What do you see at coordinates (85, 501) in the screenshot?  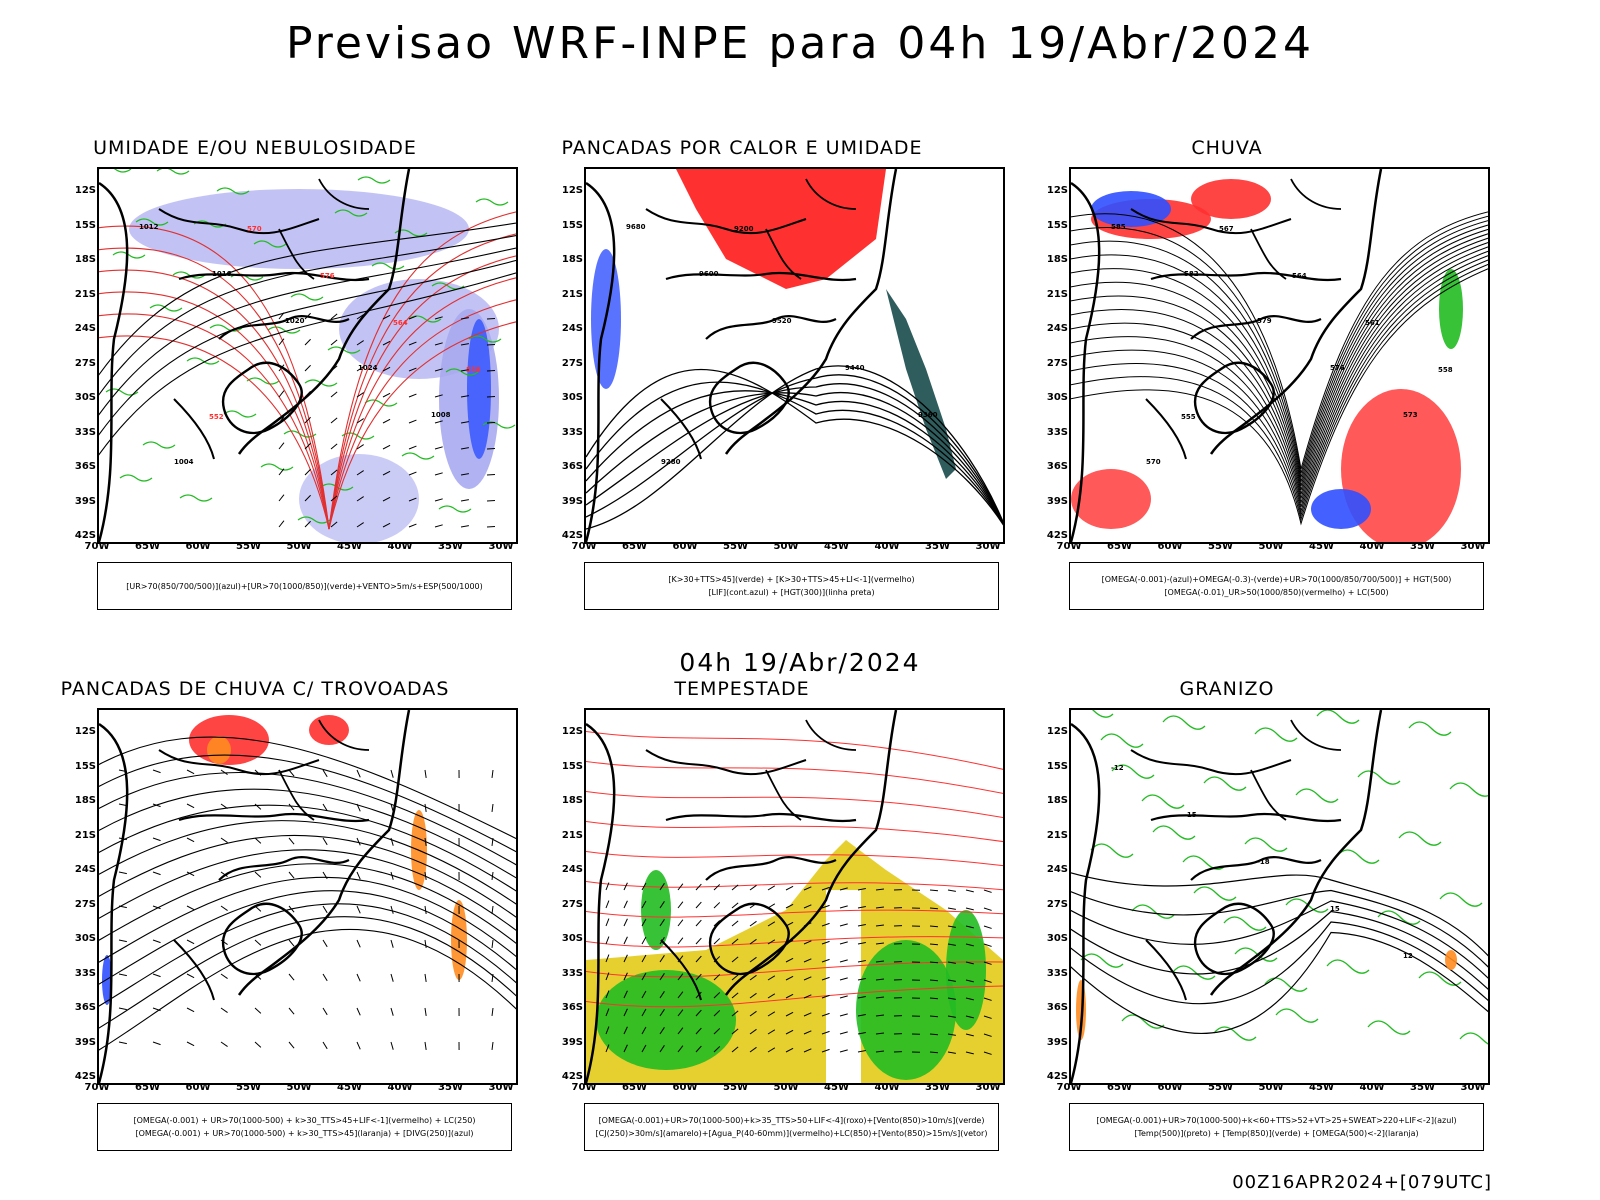 I see `latitude-tick-label: 39S` at bounding box center [85, 501].